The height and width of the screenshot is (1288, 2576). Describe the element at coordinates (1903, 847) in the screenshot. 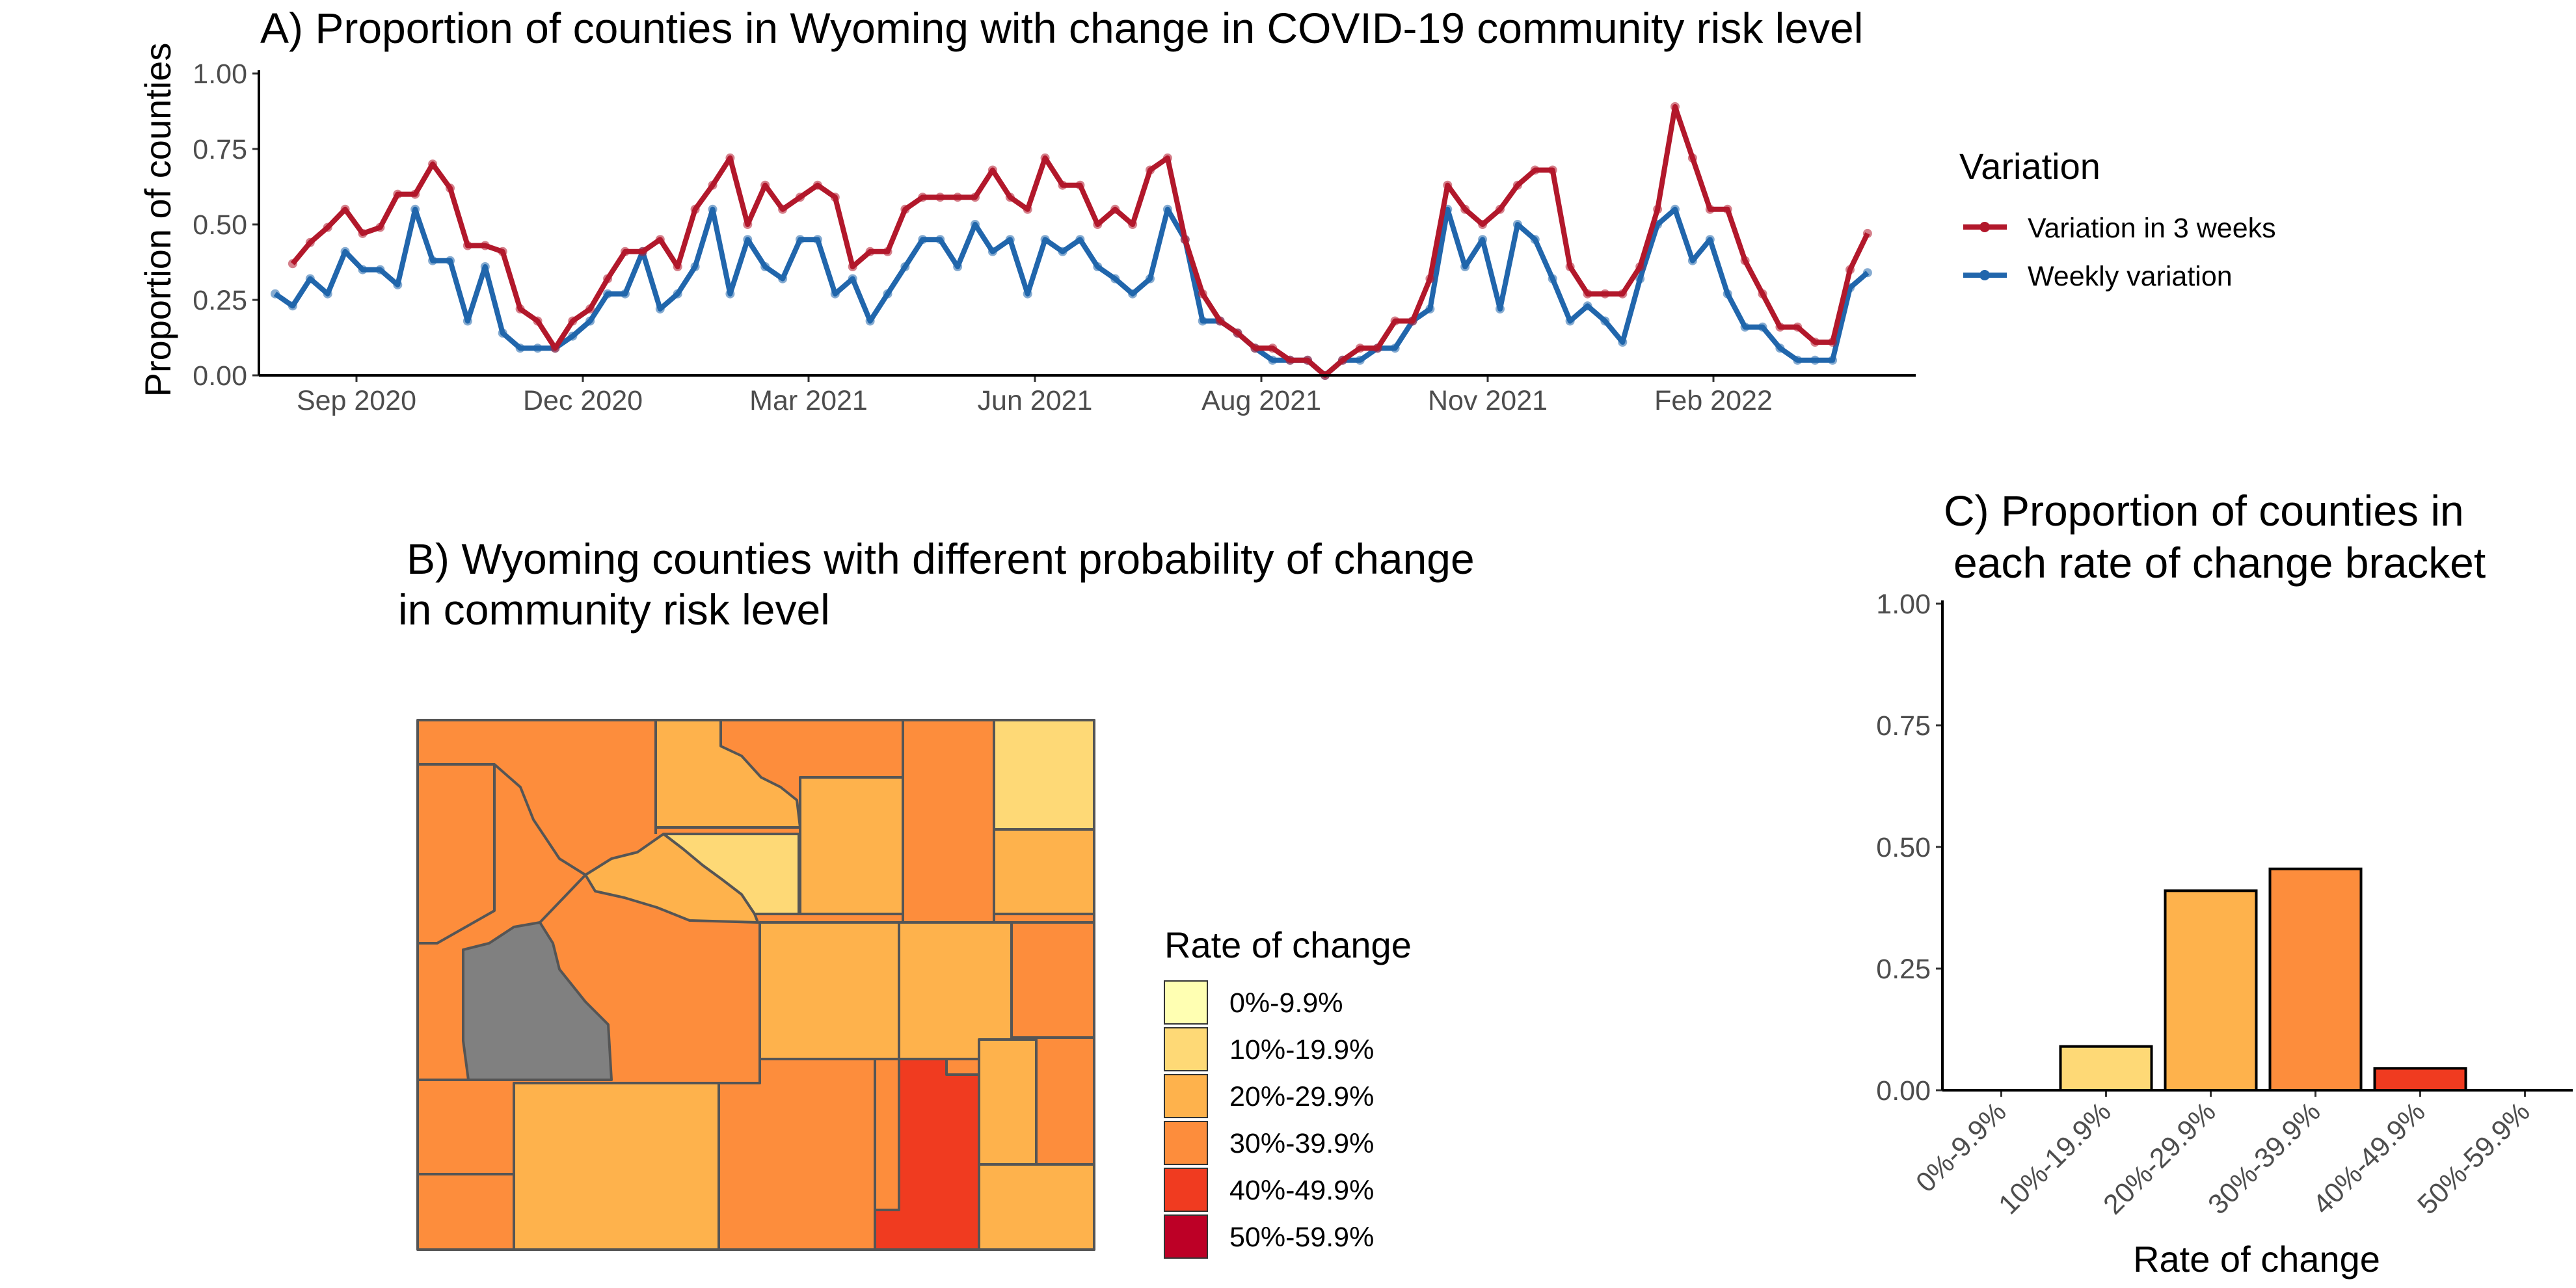

I see `panel-c-ytick: 0.50` at that location.